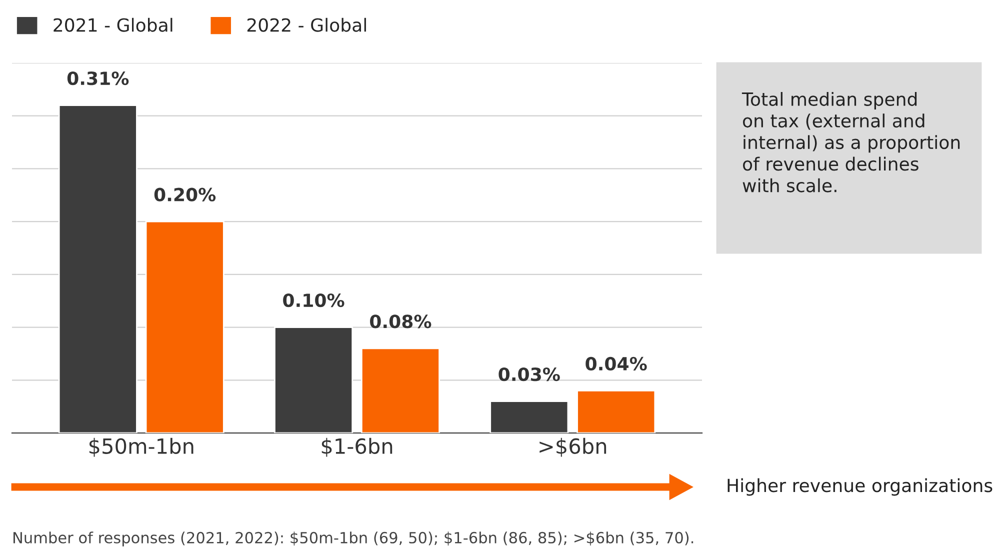 The height and width of the screenshot is (550, 994). I want to click on text: Higher revenue organizations, so click(860, 487).